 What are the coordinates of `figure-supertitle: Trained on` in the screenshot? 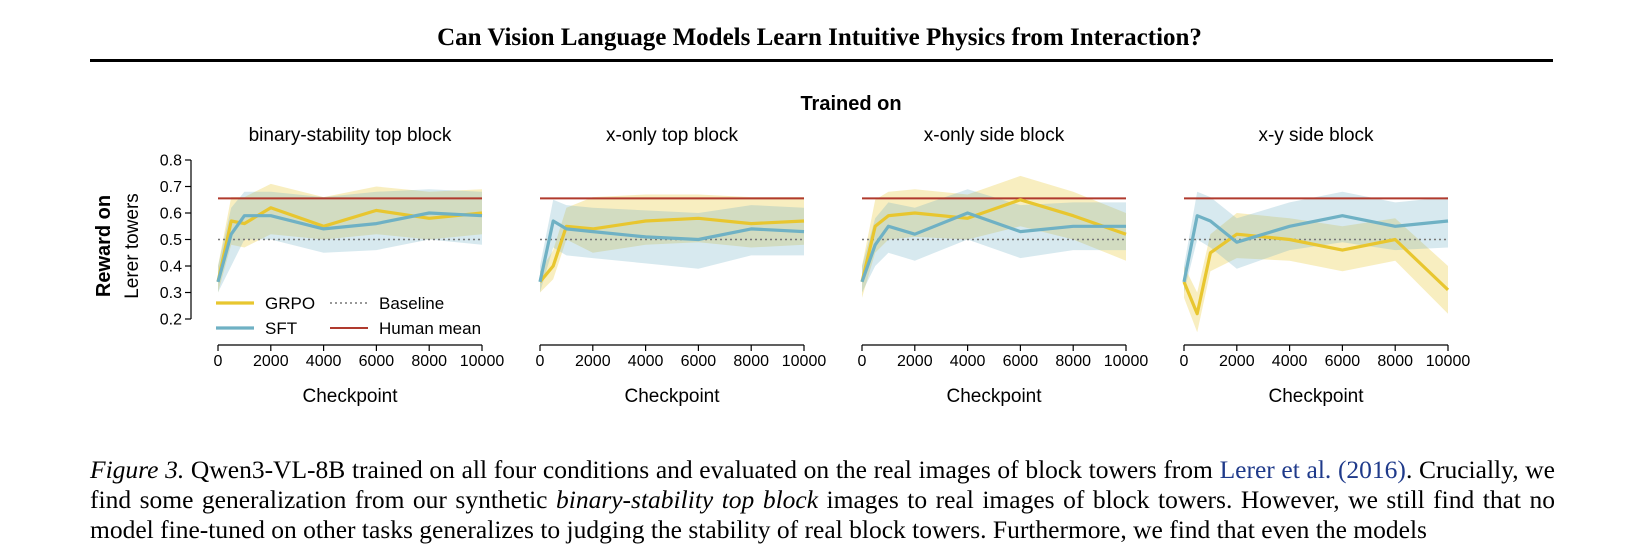 It's located at (850, 104).